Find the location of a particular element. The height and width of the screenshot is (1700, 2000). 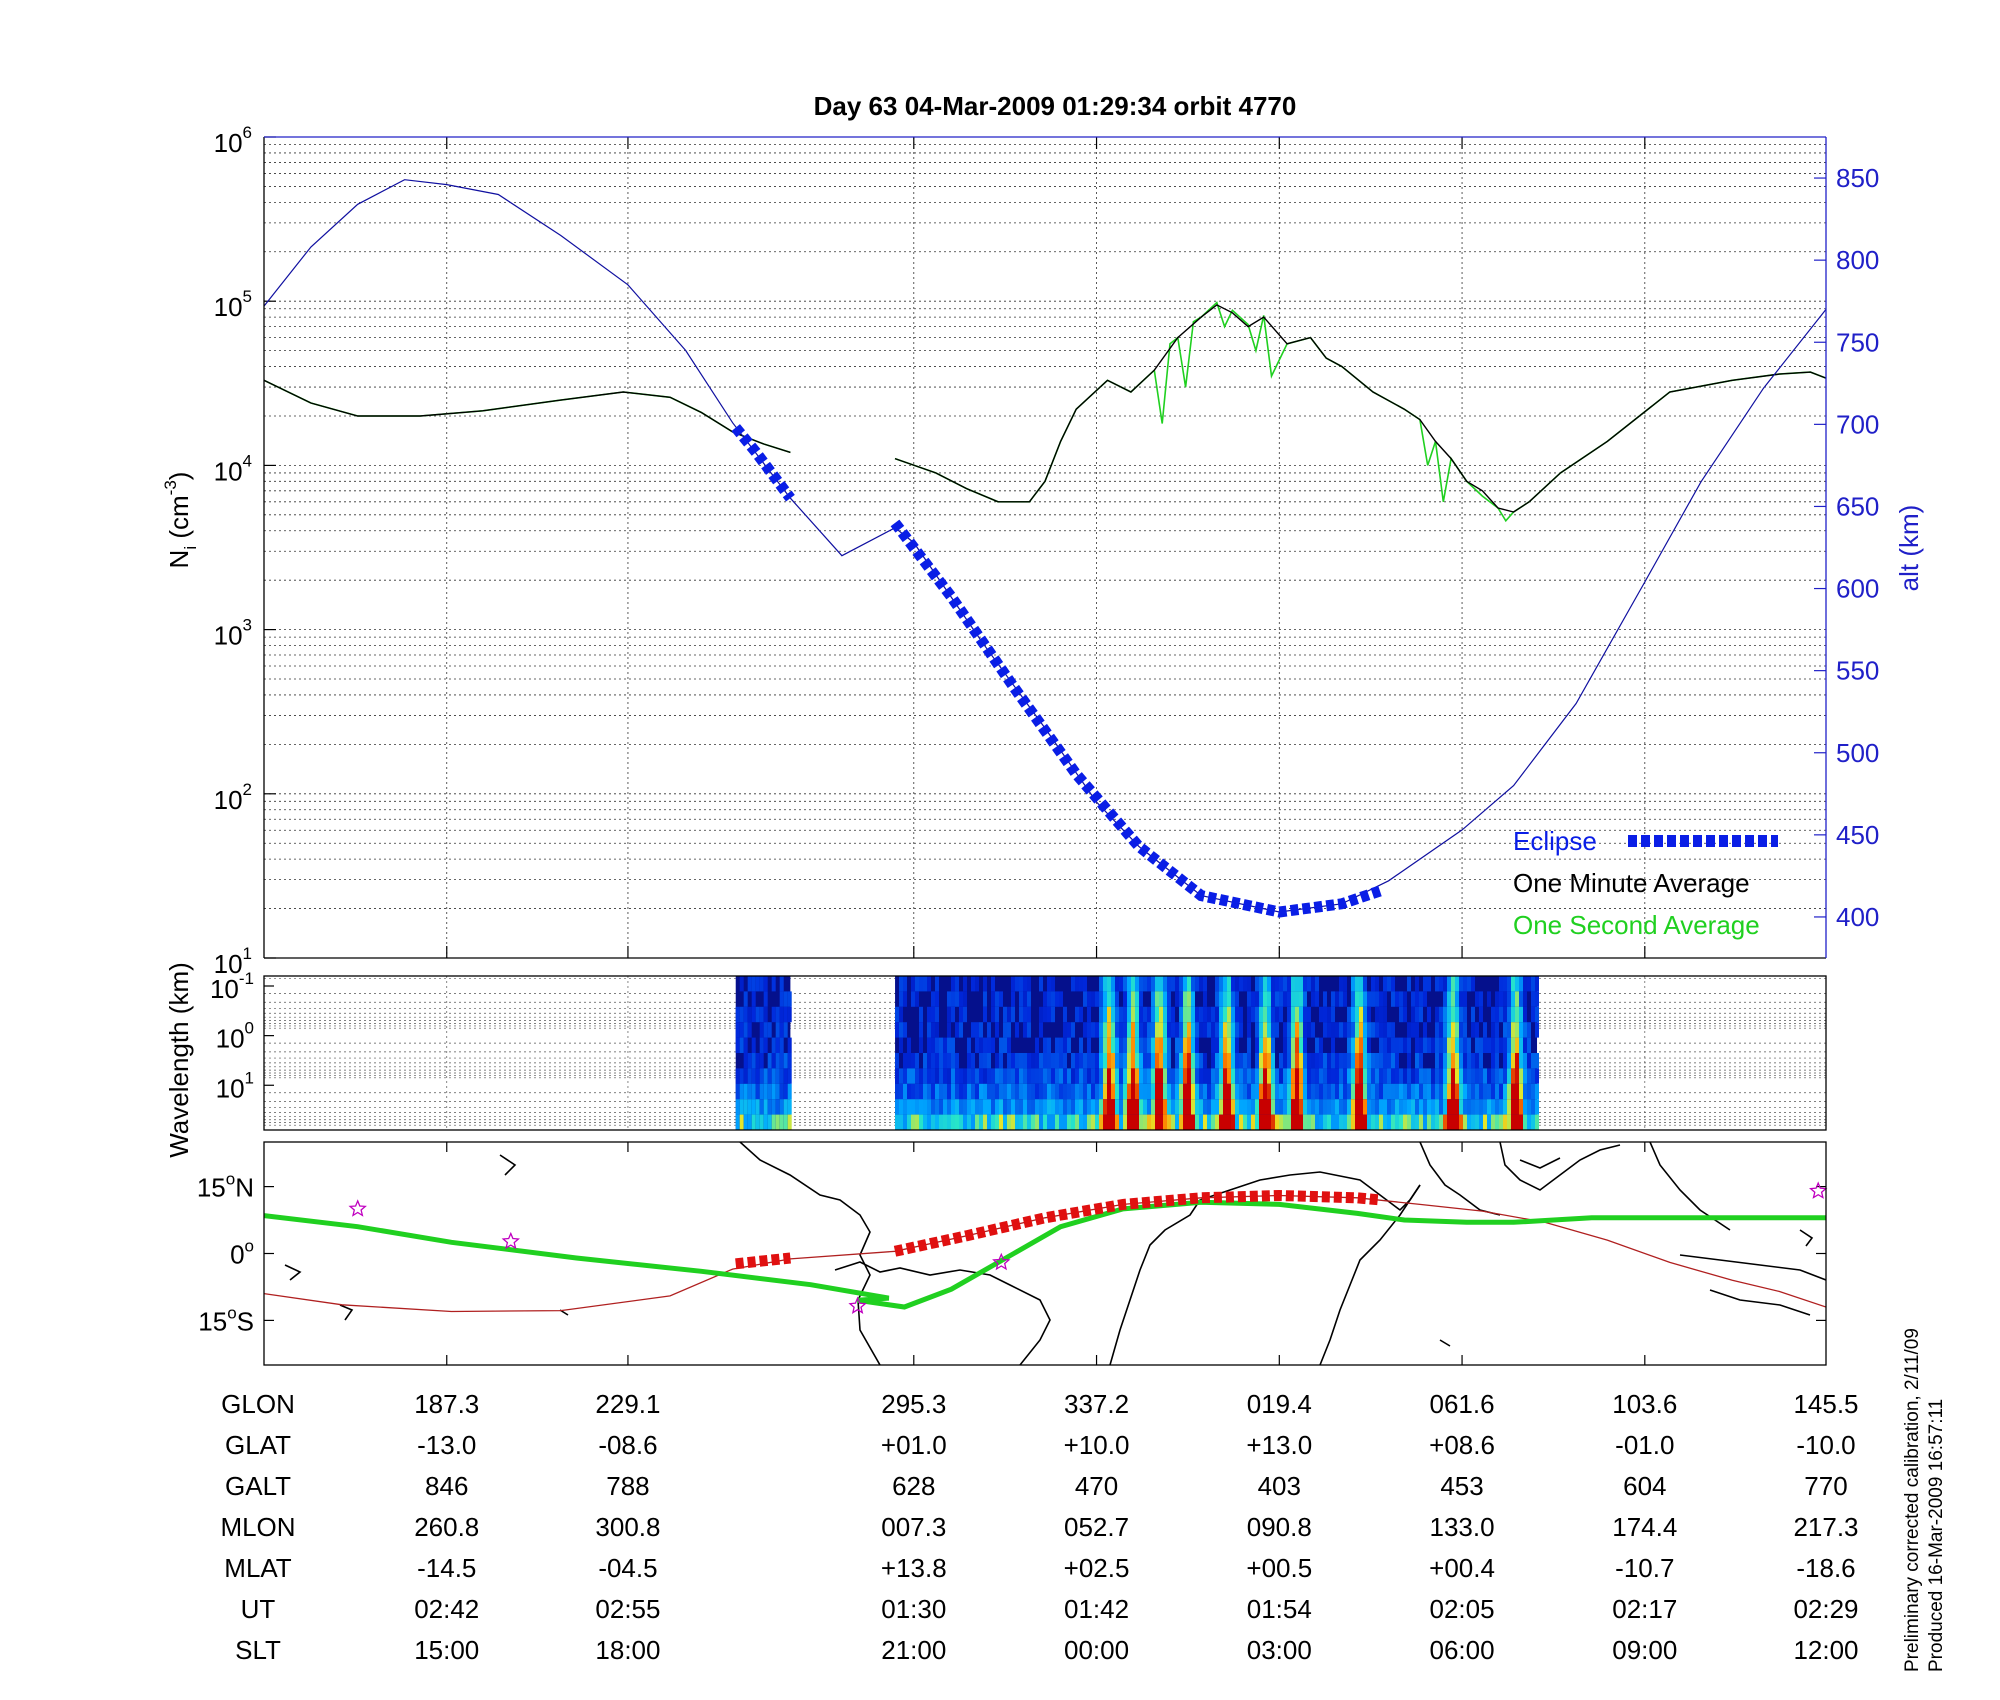

y-tick-label: 101 is located at coordinates (233, 961).